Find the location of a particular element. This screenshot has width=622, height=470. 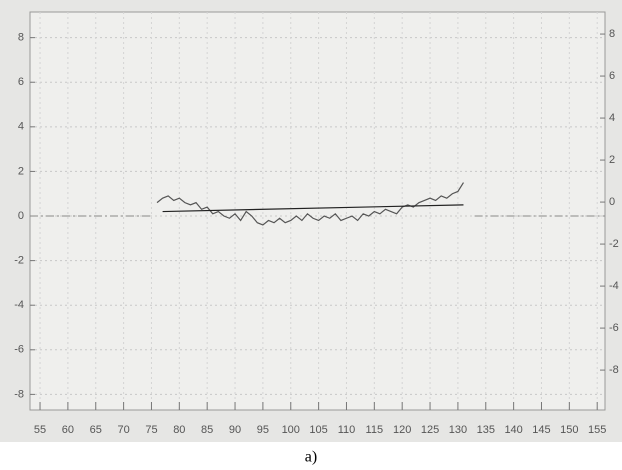

x-tick-label: 65 is located at coordinates (96, 430).